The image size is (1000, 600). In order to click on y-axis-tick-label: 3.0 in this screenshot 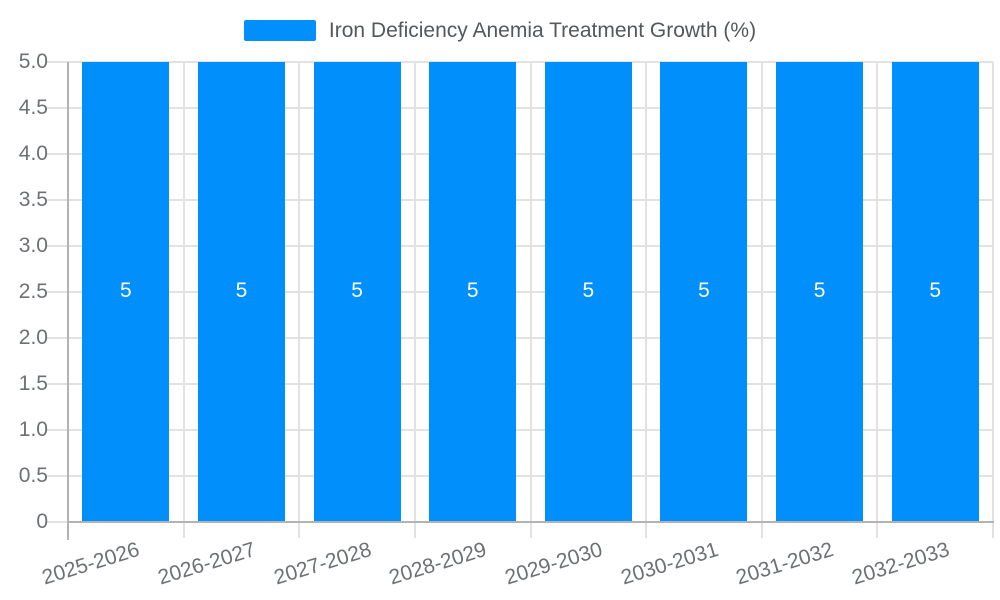, I will do `click(33, 245)`.